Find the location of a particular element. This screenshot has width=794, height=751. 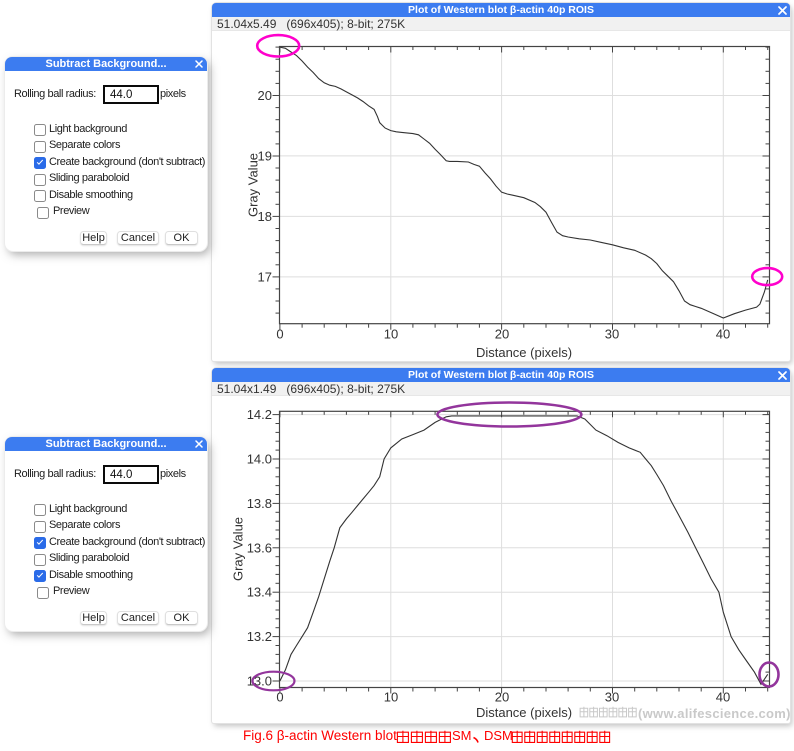

svg-text: 13.6 is located at coordinates (259, 547).